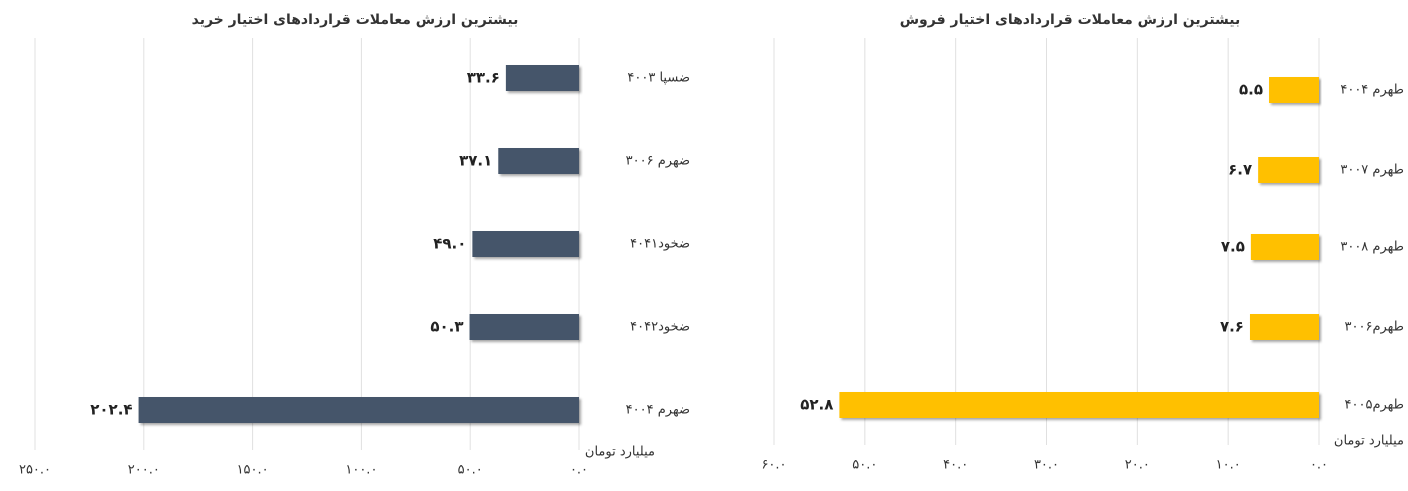 Image resolution: width=1408 pixels, height=491 pixels. Describe the element at coordinates (111, 410) in the screenshot. I see `value-label: ۲۰۲.۴` at that location.